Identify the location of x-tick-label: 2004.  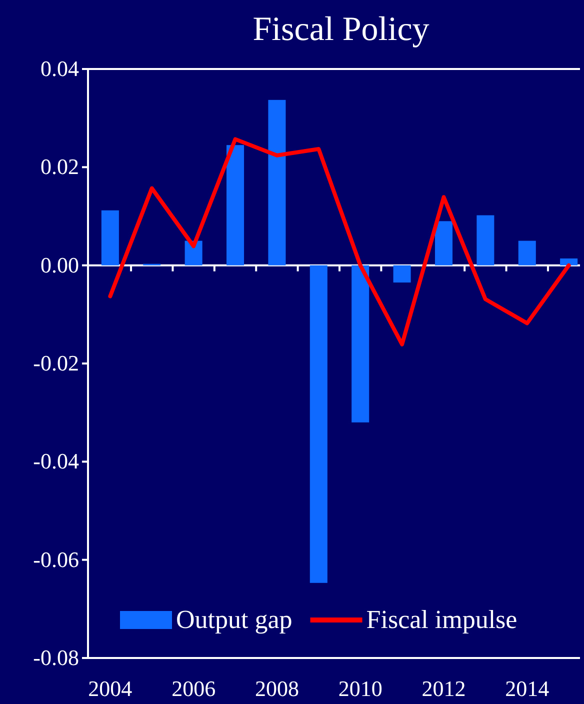
(110, 688).